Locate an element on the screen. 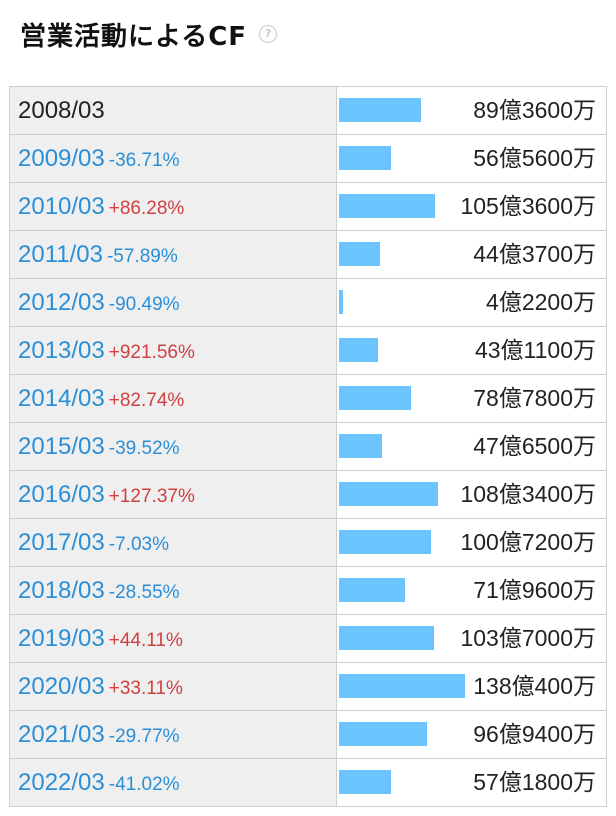 This screenshot has height=816, width=616. table-row: 2015/03 -39.52% 47億6500万 is located at coordinates (308, 446).